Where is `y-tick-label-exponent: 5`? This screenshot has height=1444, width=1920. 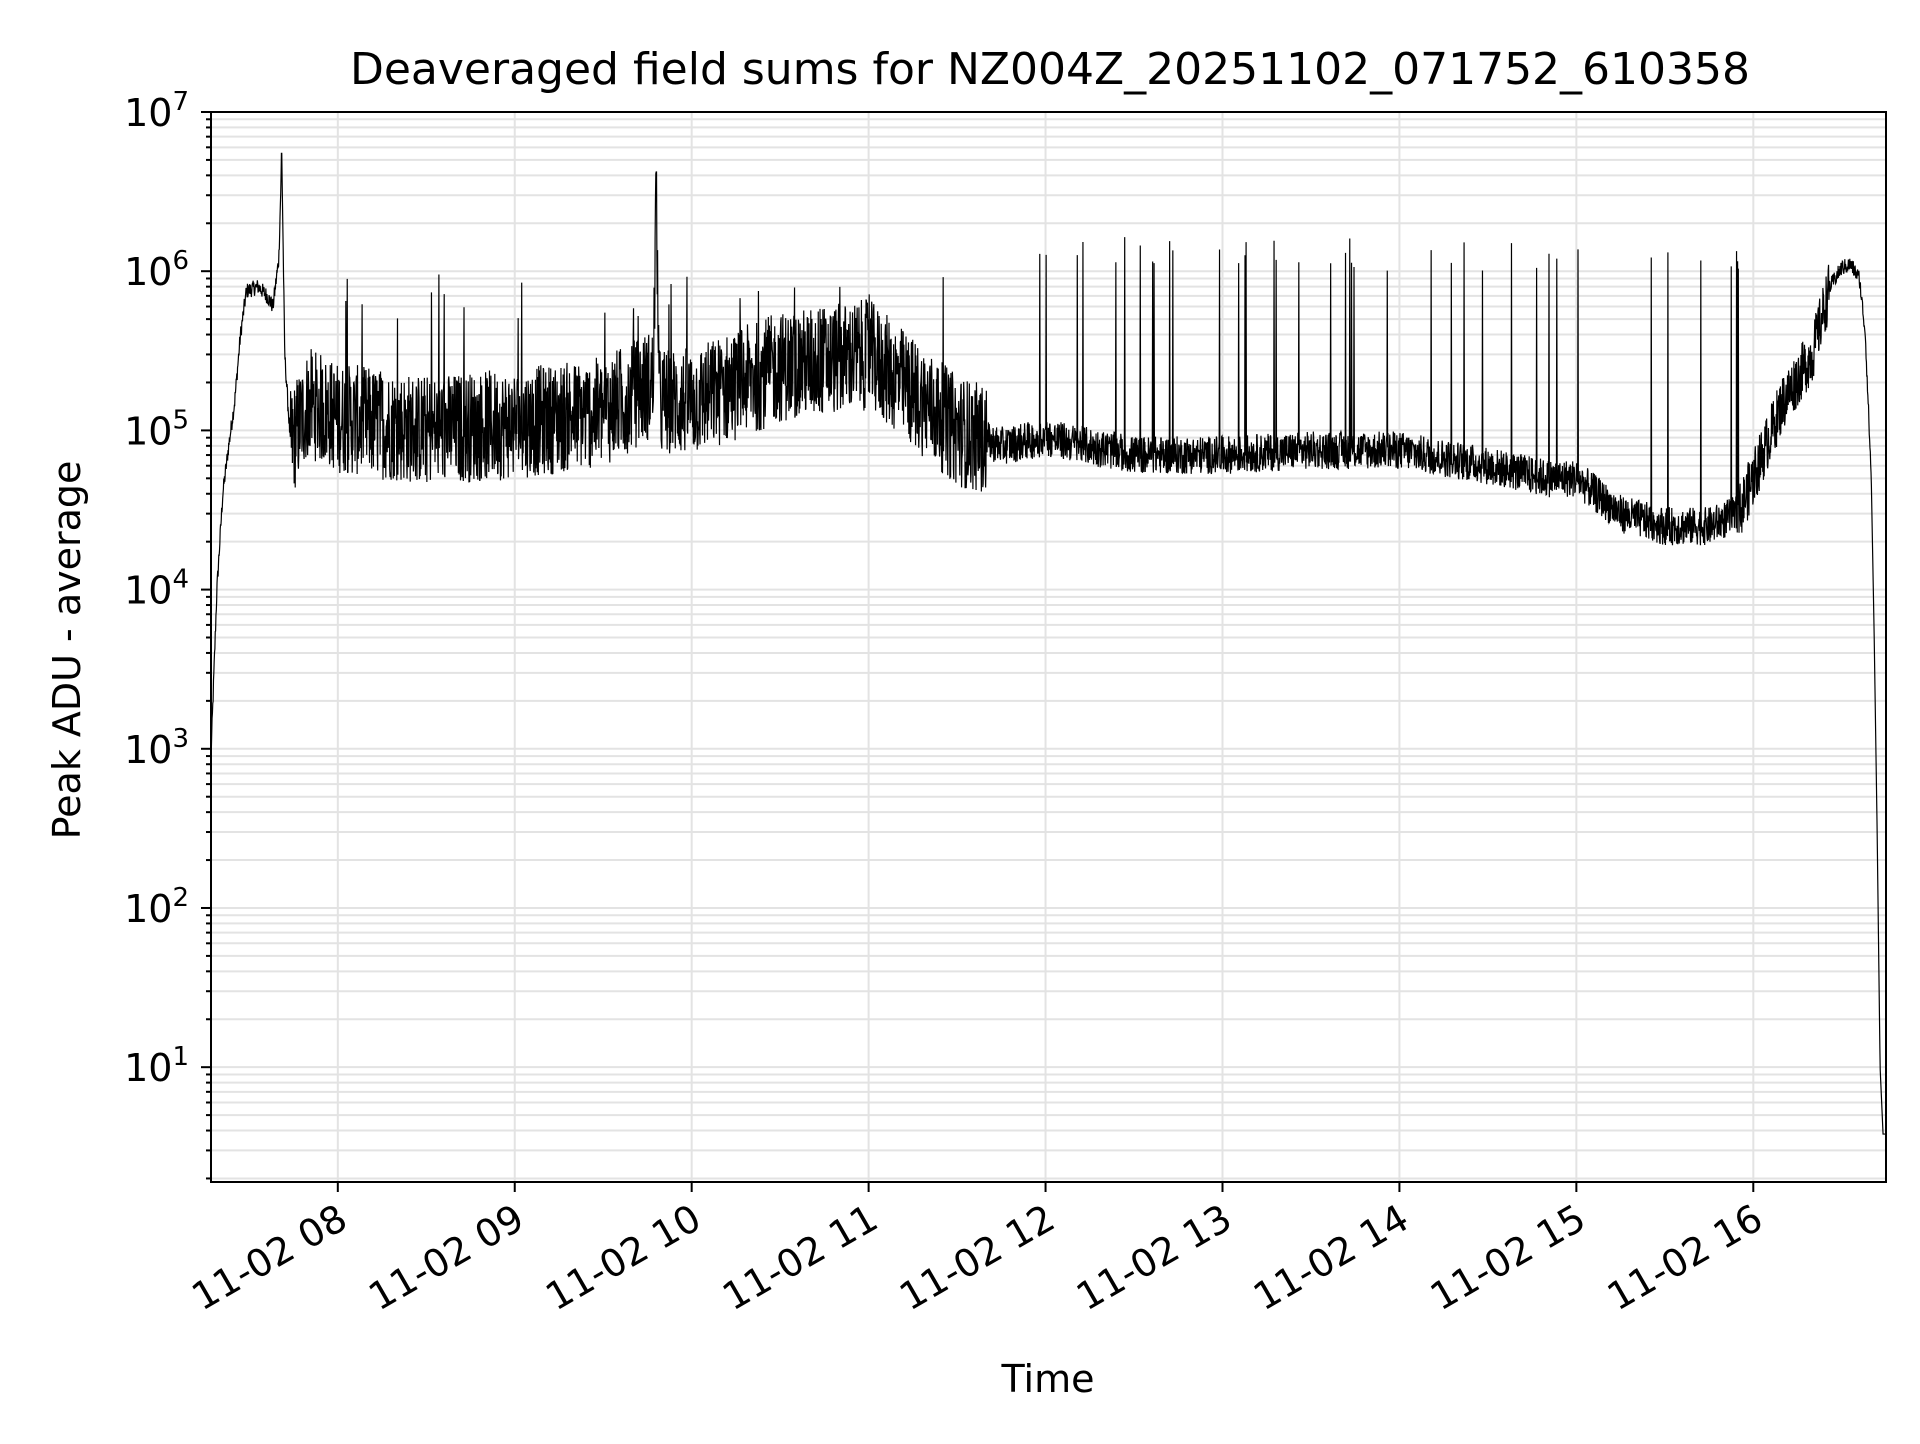 y-tick-label-exponent: 5 is located at coordinates (180, 420).